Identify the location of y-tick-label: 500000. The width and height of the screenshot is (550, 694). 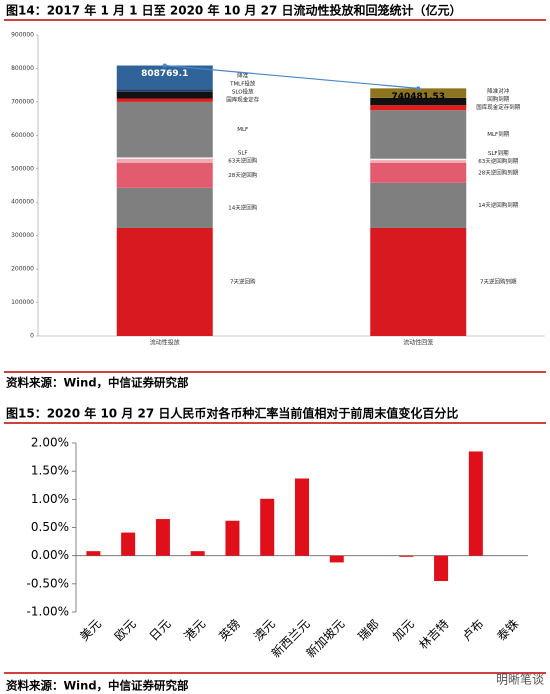
(22, 168).